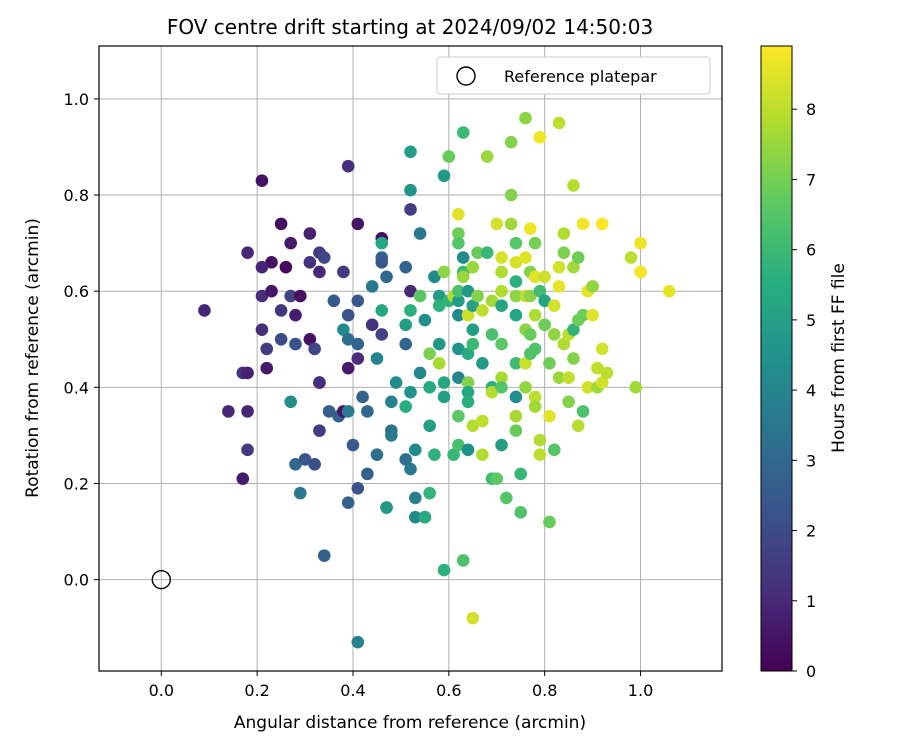 This screenshot has height=750, width=900. I want to click on reference-platepar-marker, so click(161, 579).